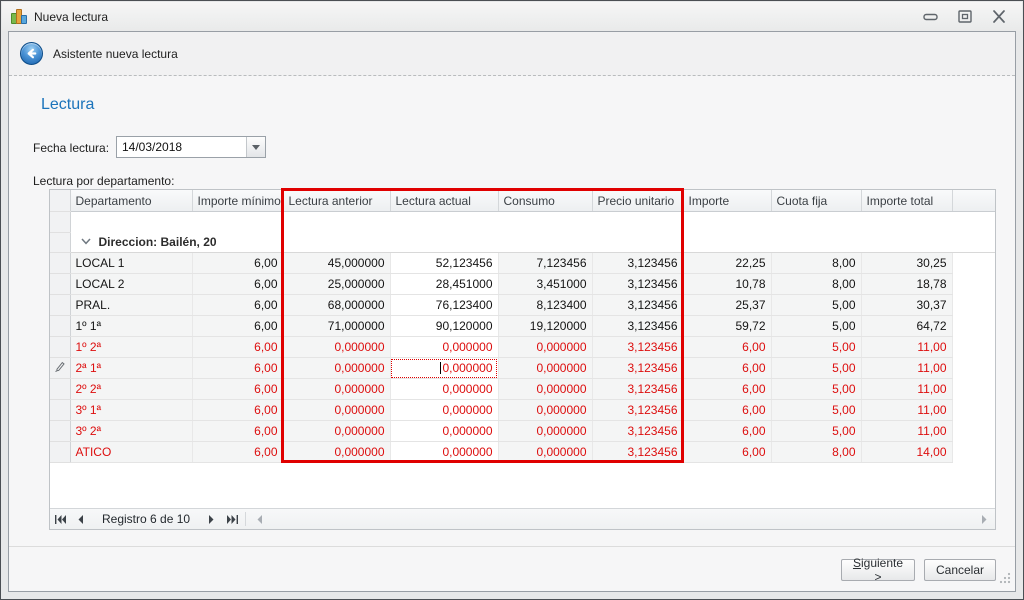 The height and width of the screenshot is (600, 1024). What do you see at coordinates (85, 241) in the screenshot?
I see `collapse-chevron-icon` at bounding box center [85, 241].